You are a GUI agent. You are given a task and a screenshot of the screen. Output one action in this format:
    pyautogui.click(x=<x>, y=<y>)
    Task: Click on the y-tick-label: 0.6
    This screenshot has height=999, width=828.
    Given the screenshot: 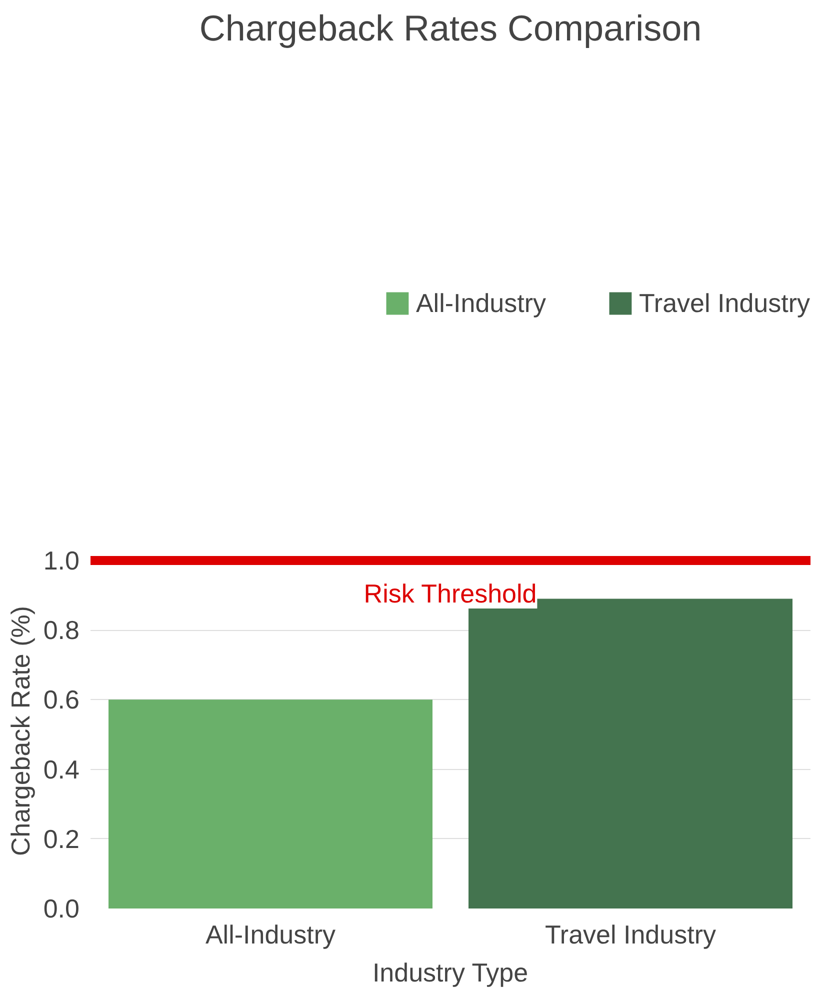 What is the action you would take?
    pyautogui.click(x=61, y=699)
    